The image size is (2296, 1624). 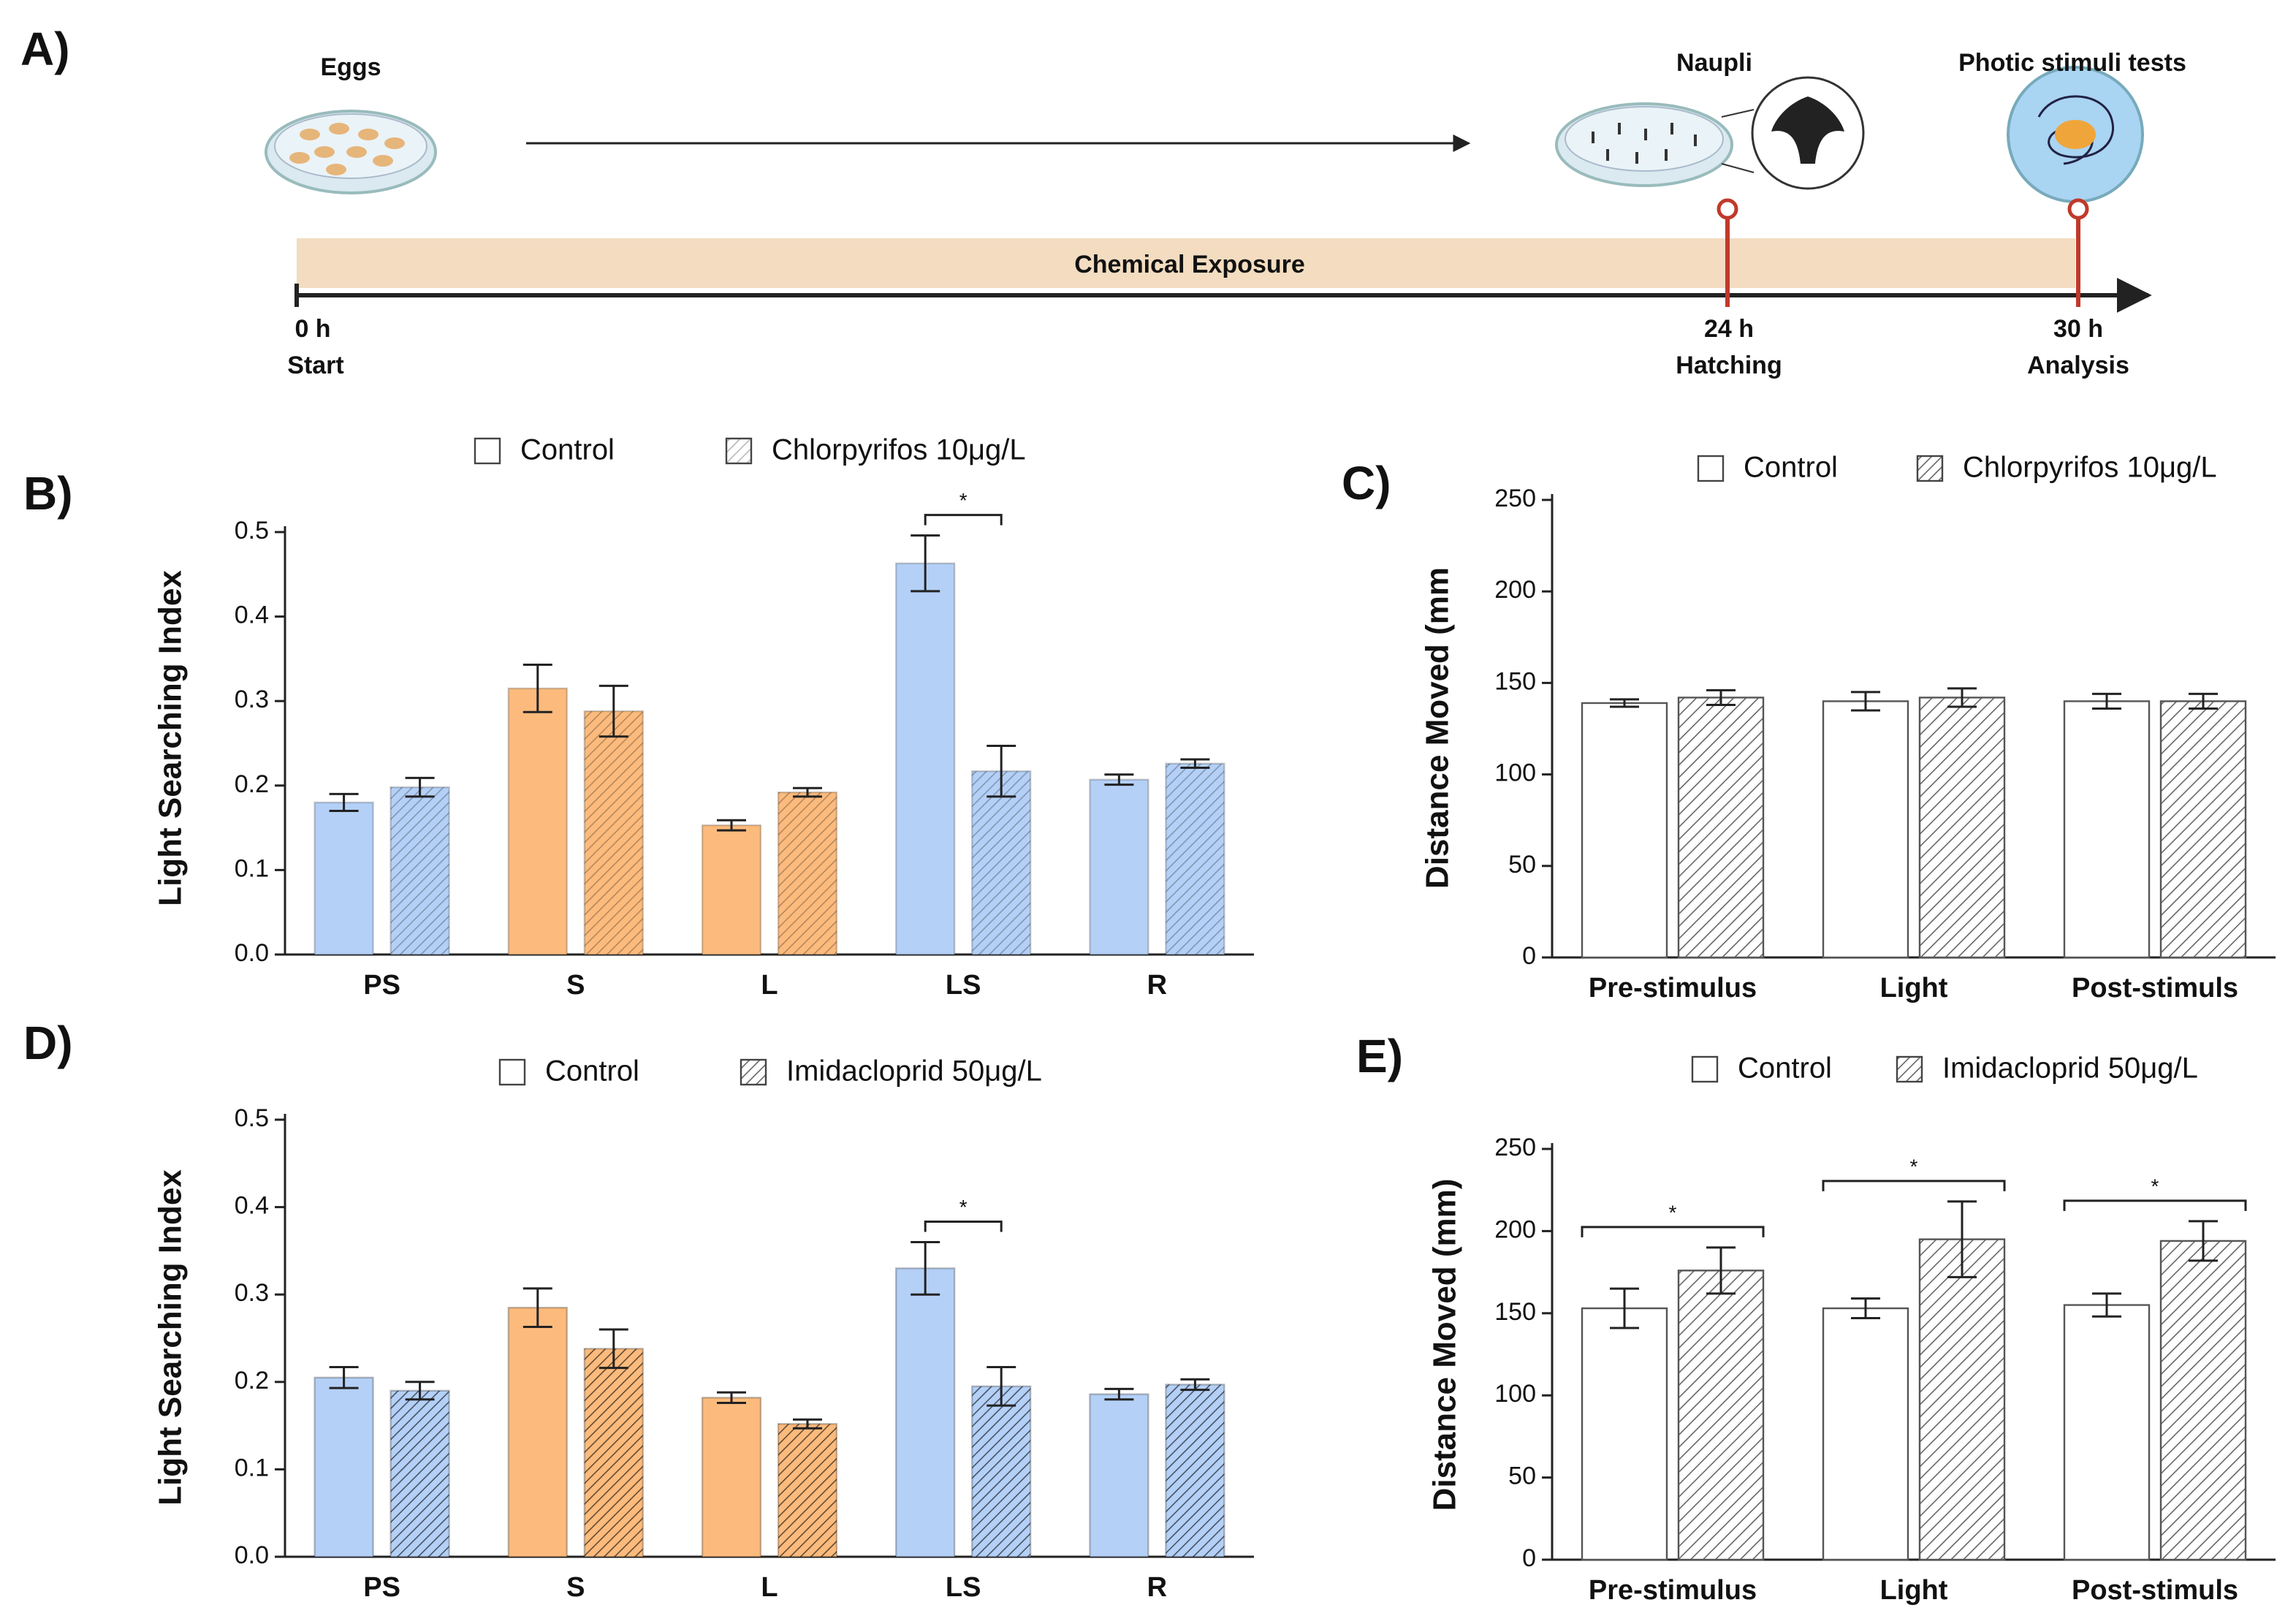 What do you see at coordinates (2072, 63) in the screenshot?
I see `stage-label: Photic stimuli tests` at bounding box center [2072, 63].